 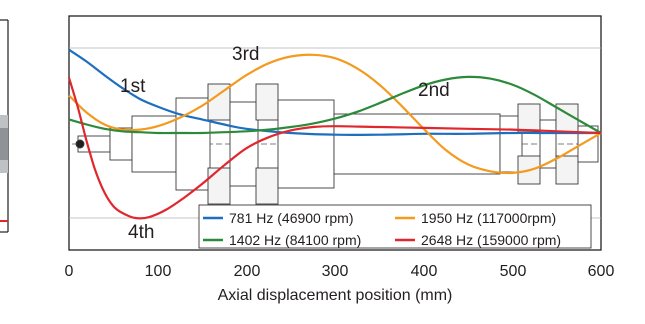 I want to click on front-housing, so click(x=193, y=144).